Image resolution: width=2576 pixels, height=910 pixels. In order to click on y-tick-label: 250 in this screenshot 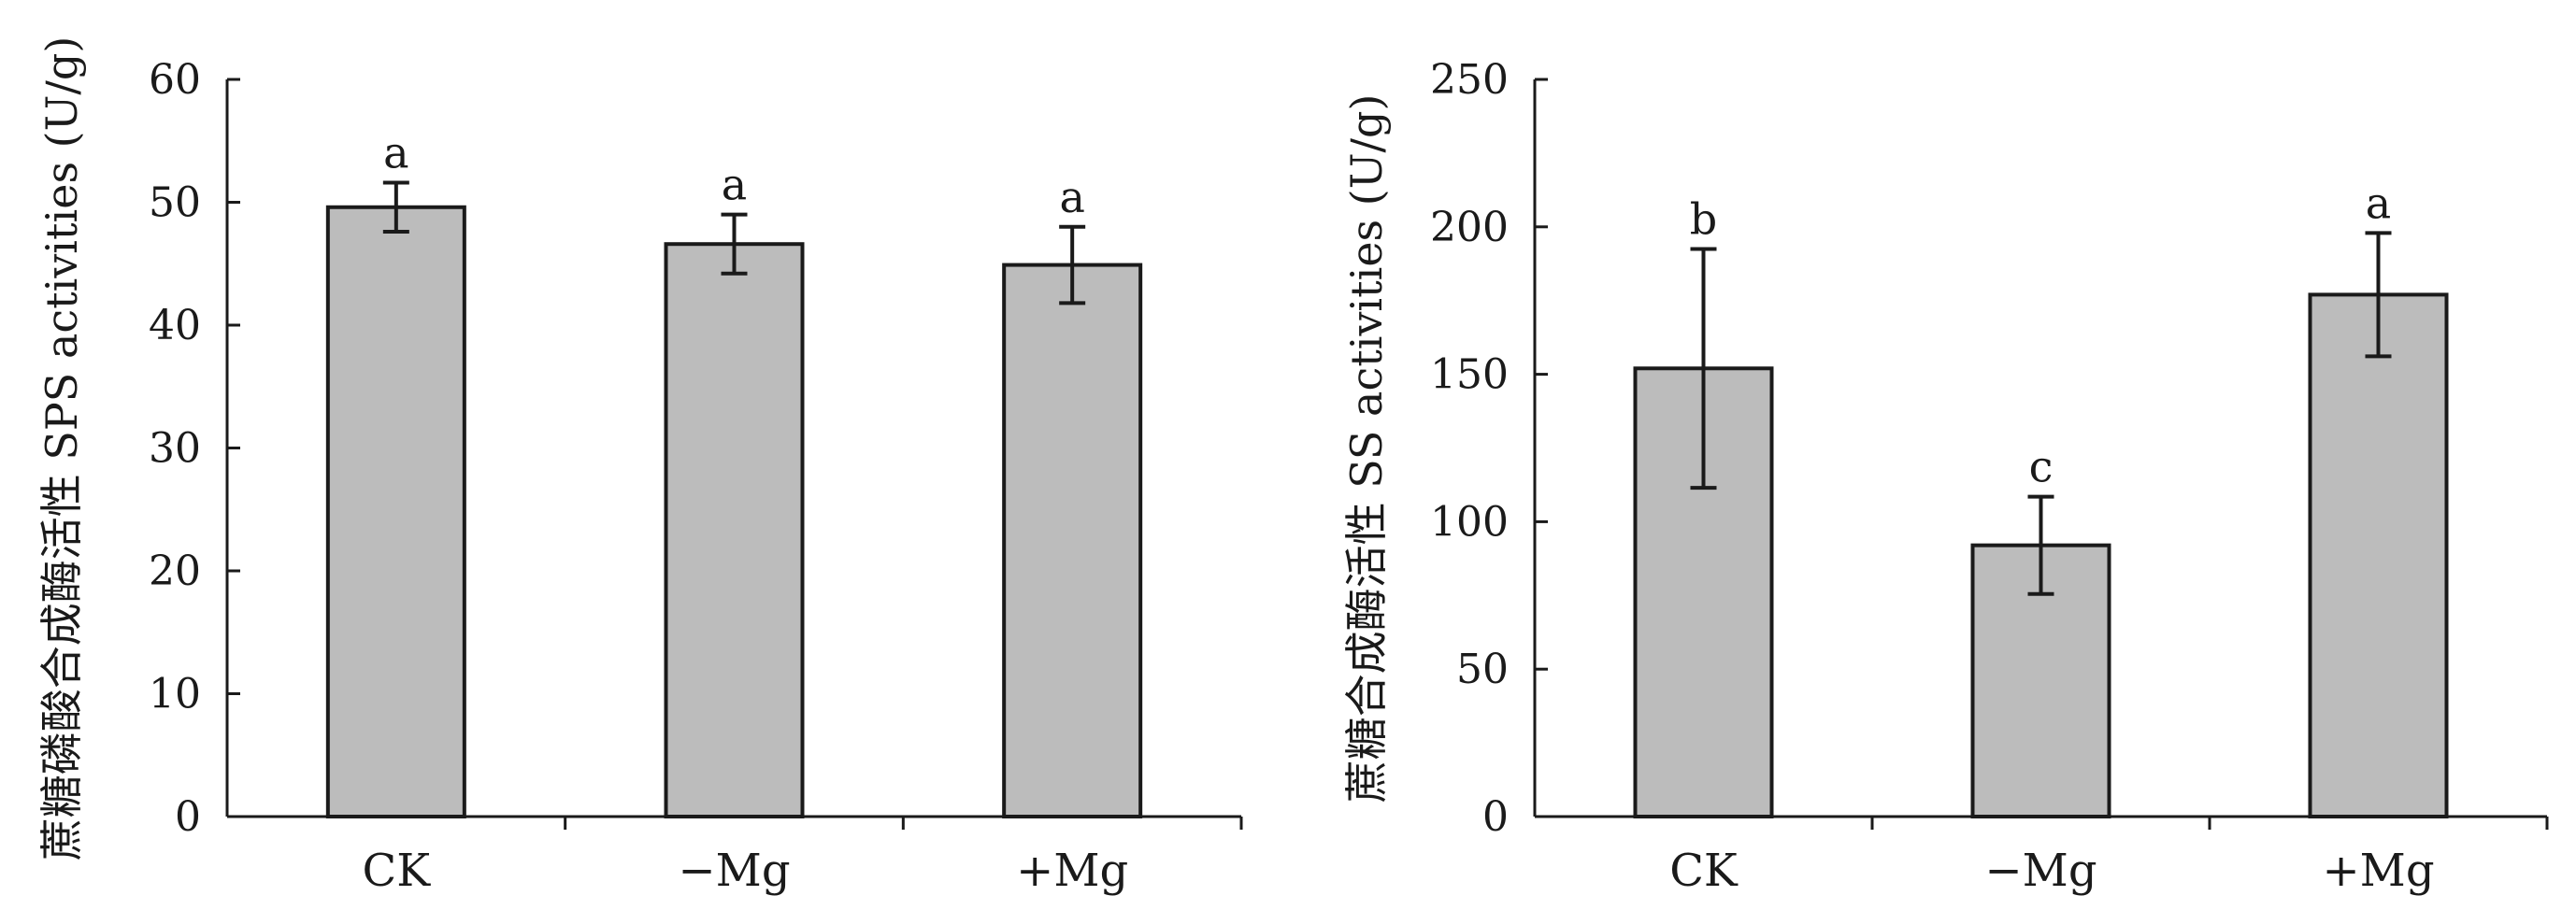, I will do `click(1469, 80)`.